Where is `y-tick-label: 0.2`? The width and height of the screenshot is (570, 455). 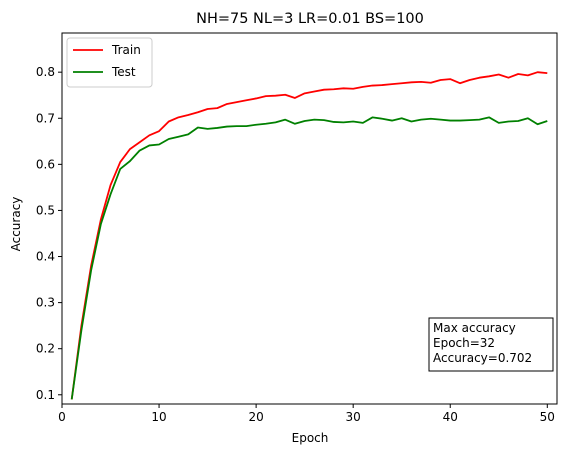
y-tick-label: 0.2 is located at coordinates (45, 349).